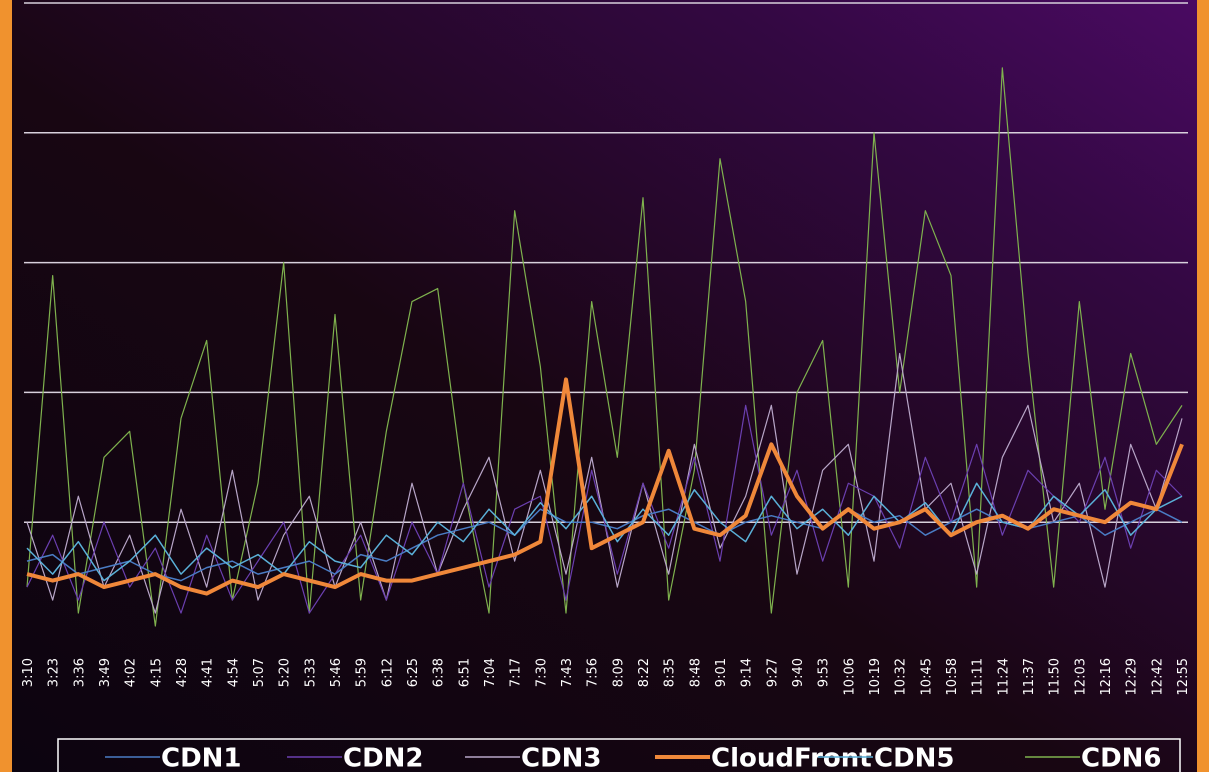 The height and width of the screenshot is (772, 1209). I want to click on x-tick-label: 7:04, so click(490, 672).